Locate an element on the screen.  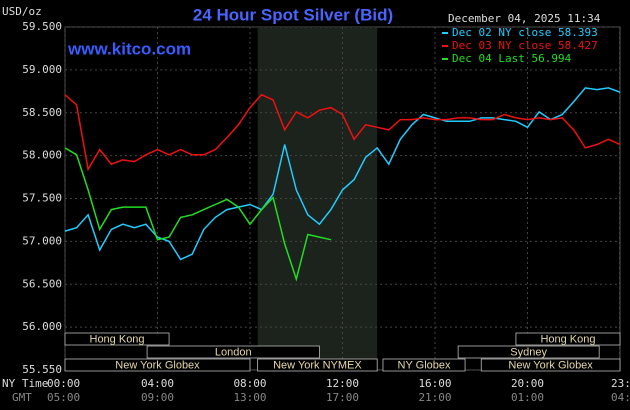
y-tick-label: 57.500 is located at coordinates (42, 198).